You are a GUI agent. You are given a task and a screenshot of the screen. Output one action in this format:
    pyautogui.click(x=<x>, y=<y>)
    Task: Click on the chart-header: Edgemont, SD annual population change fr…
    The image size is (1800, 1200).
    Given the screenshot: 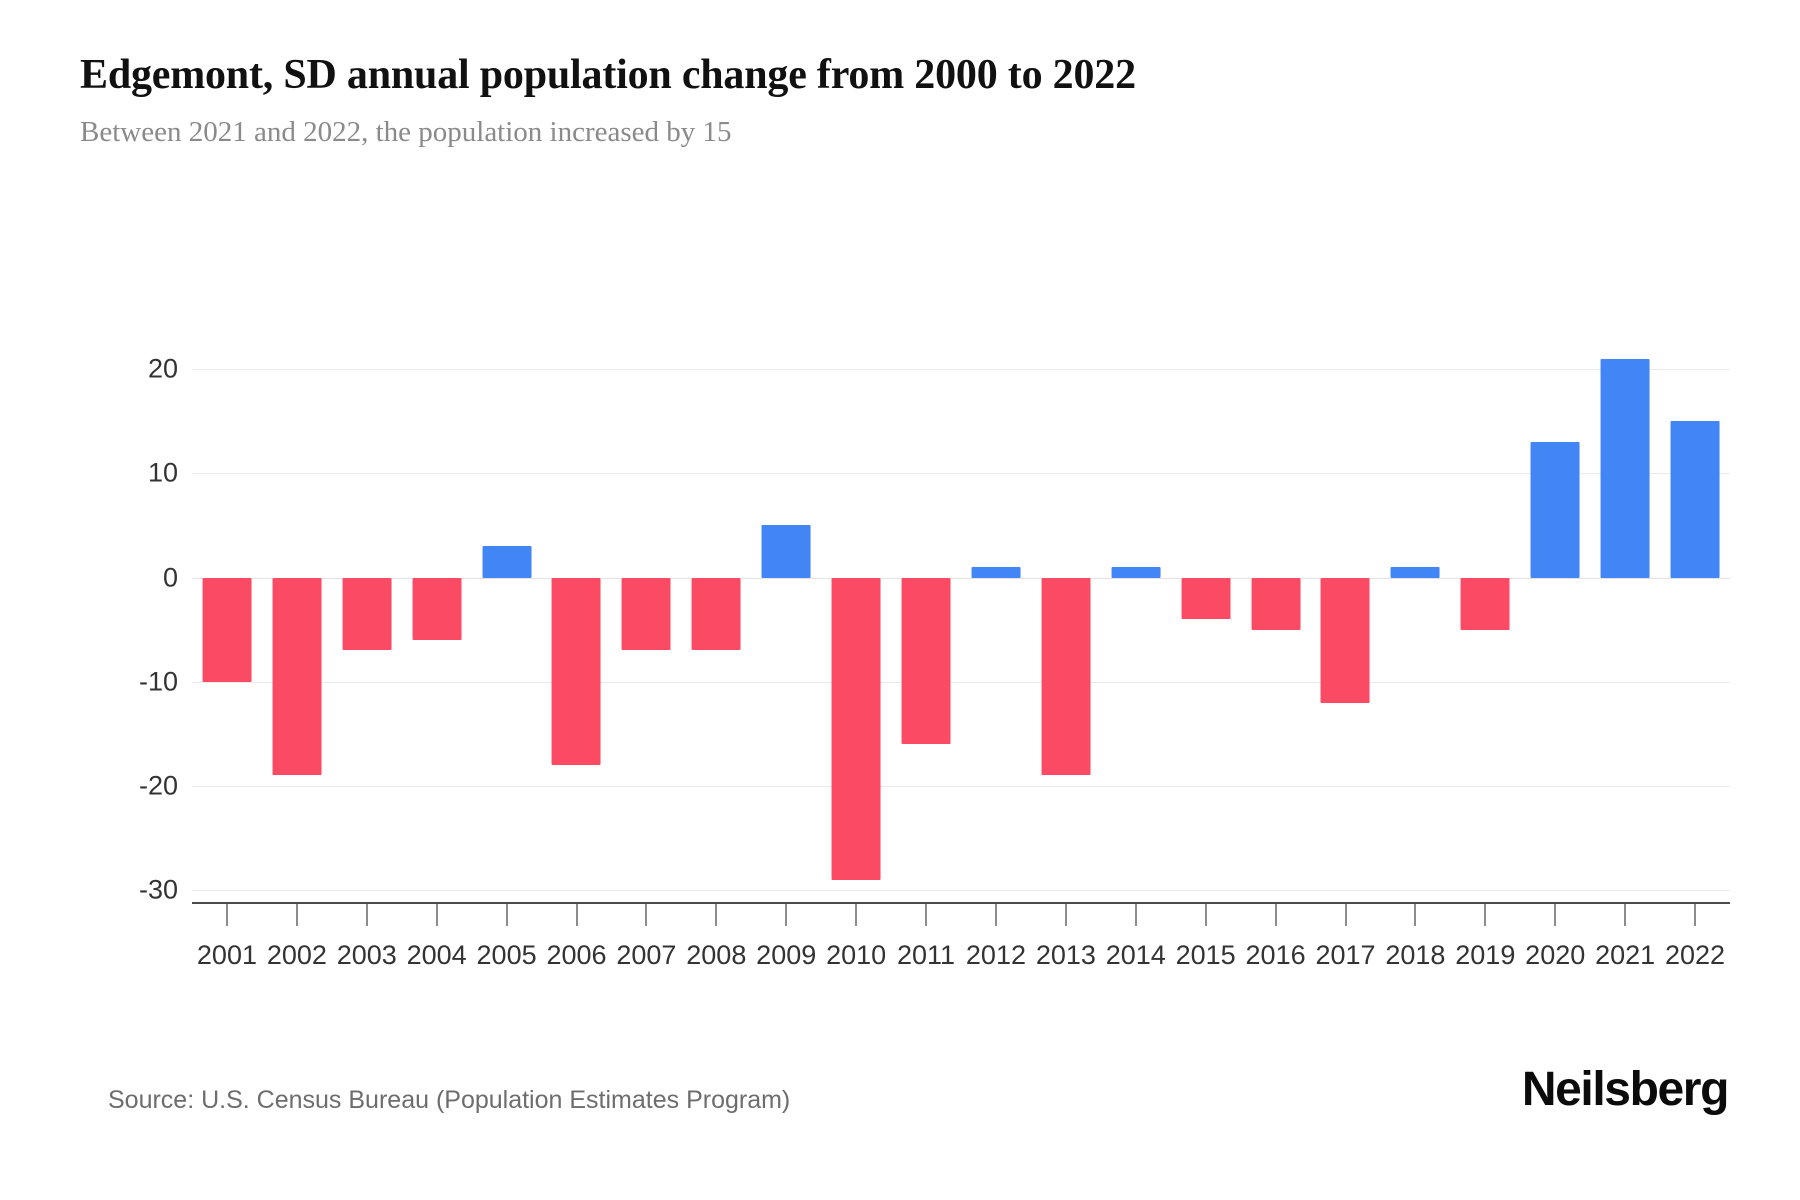 What is the action you would take?
    pyautogui.click(x=900, y=101)
    